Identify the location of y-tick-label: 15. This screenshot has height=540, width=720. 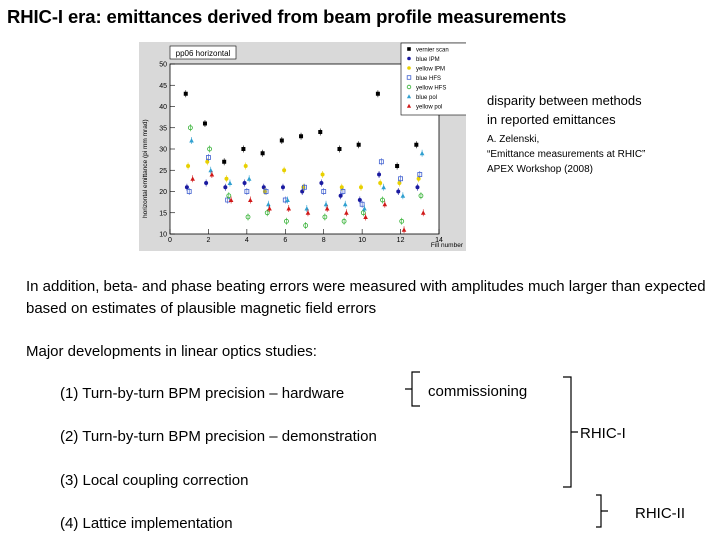
(163, 213).